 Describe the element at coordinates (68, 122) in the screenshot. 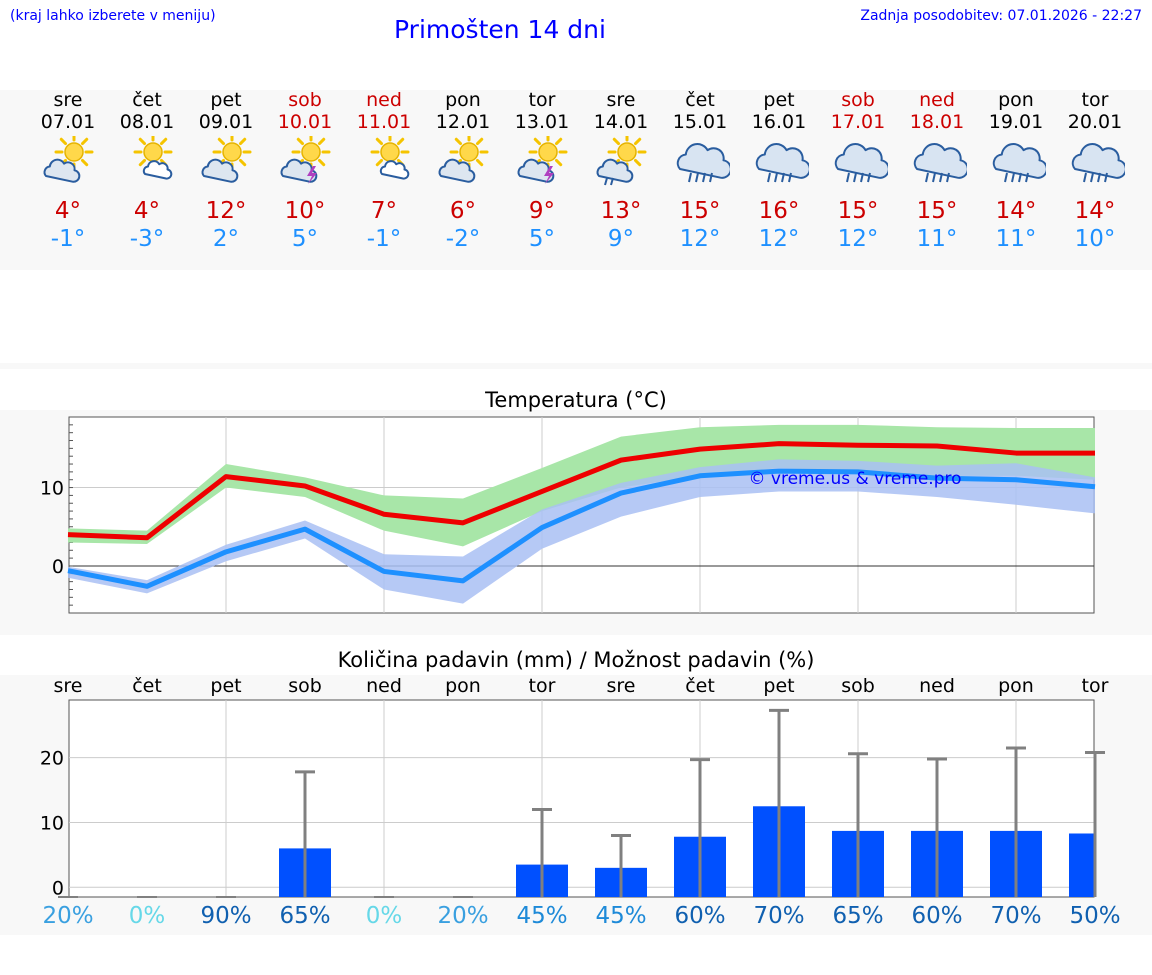

I see `day-date: 07.01` at that location.